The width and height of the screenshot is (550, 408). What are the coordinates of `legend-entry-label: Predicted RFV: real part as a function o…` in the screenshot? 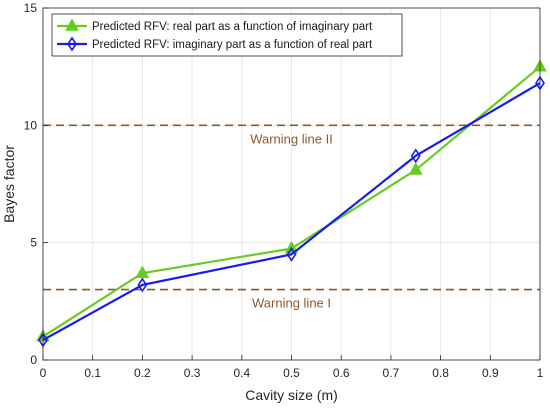 It's located at (232, 27).